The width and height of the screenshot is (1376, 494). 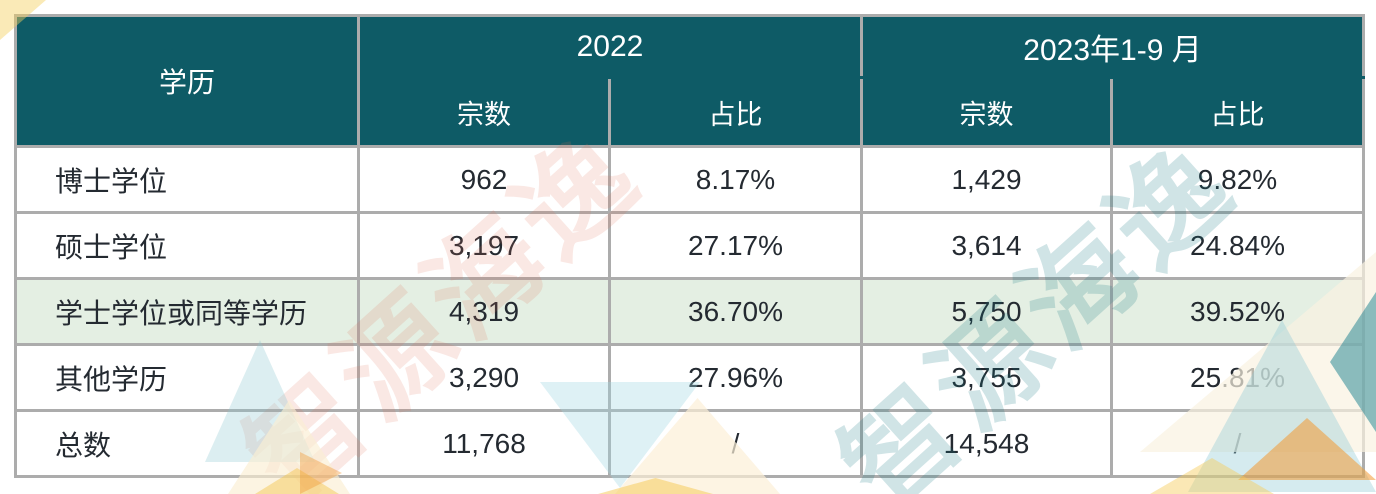 I want to click on table-row-master: 硕士学位 3,197 27.17% 3,614 24.84%, so click(x=689, y=245).